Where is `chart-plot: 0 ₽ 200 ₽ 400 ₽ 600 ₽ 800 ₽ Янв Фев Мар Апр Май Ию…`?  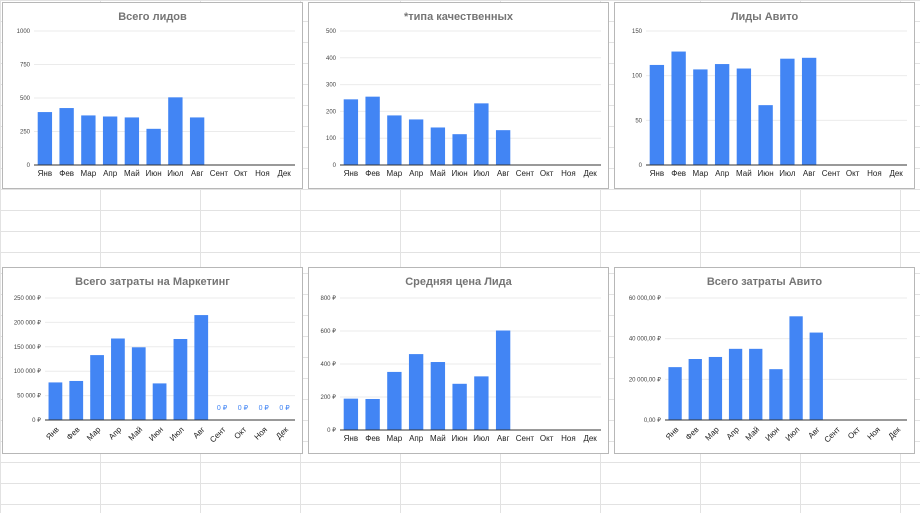 chart-plot: 0 ₽ 200 ₽ 400 ₽ 600 ₽ 800 ₽ Янв Фев Мар Апр Май Ию… is located at coordinates (461, 369).